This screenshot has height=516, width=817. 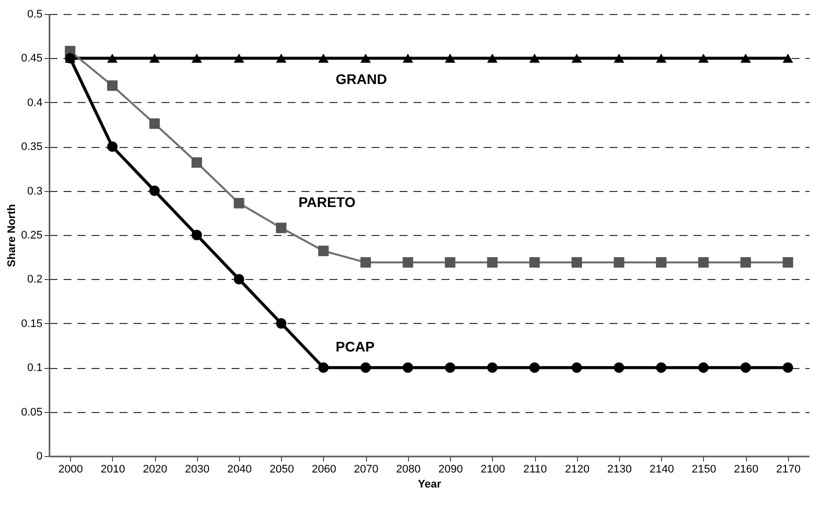 What do you see at coordinates (362, 79) in the screenshot?
I see `series-label: GRAND` at bounding box center [362, 79].